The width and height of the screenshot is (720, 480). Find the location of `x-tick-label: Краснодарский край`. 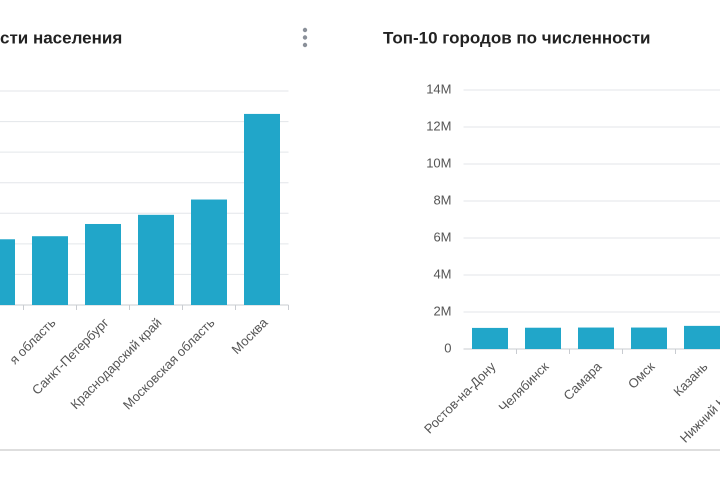

x-tick-label: Краснодарский край is located at coordinates (115, 363).